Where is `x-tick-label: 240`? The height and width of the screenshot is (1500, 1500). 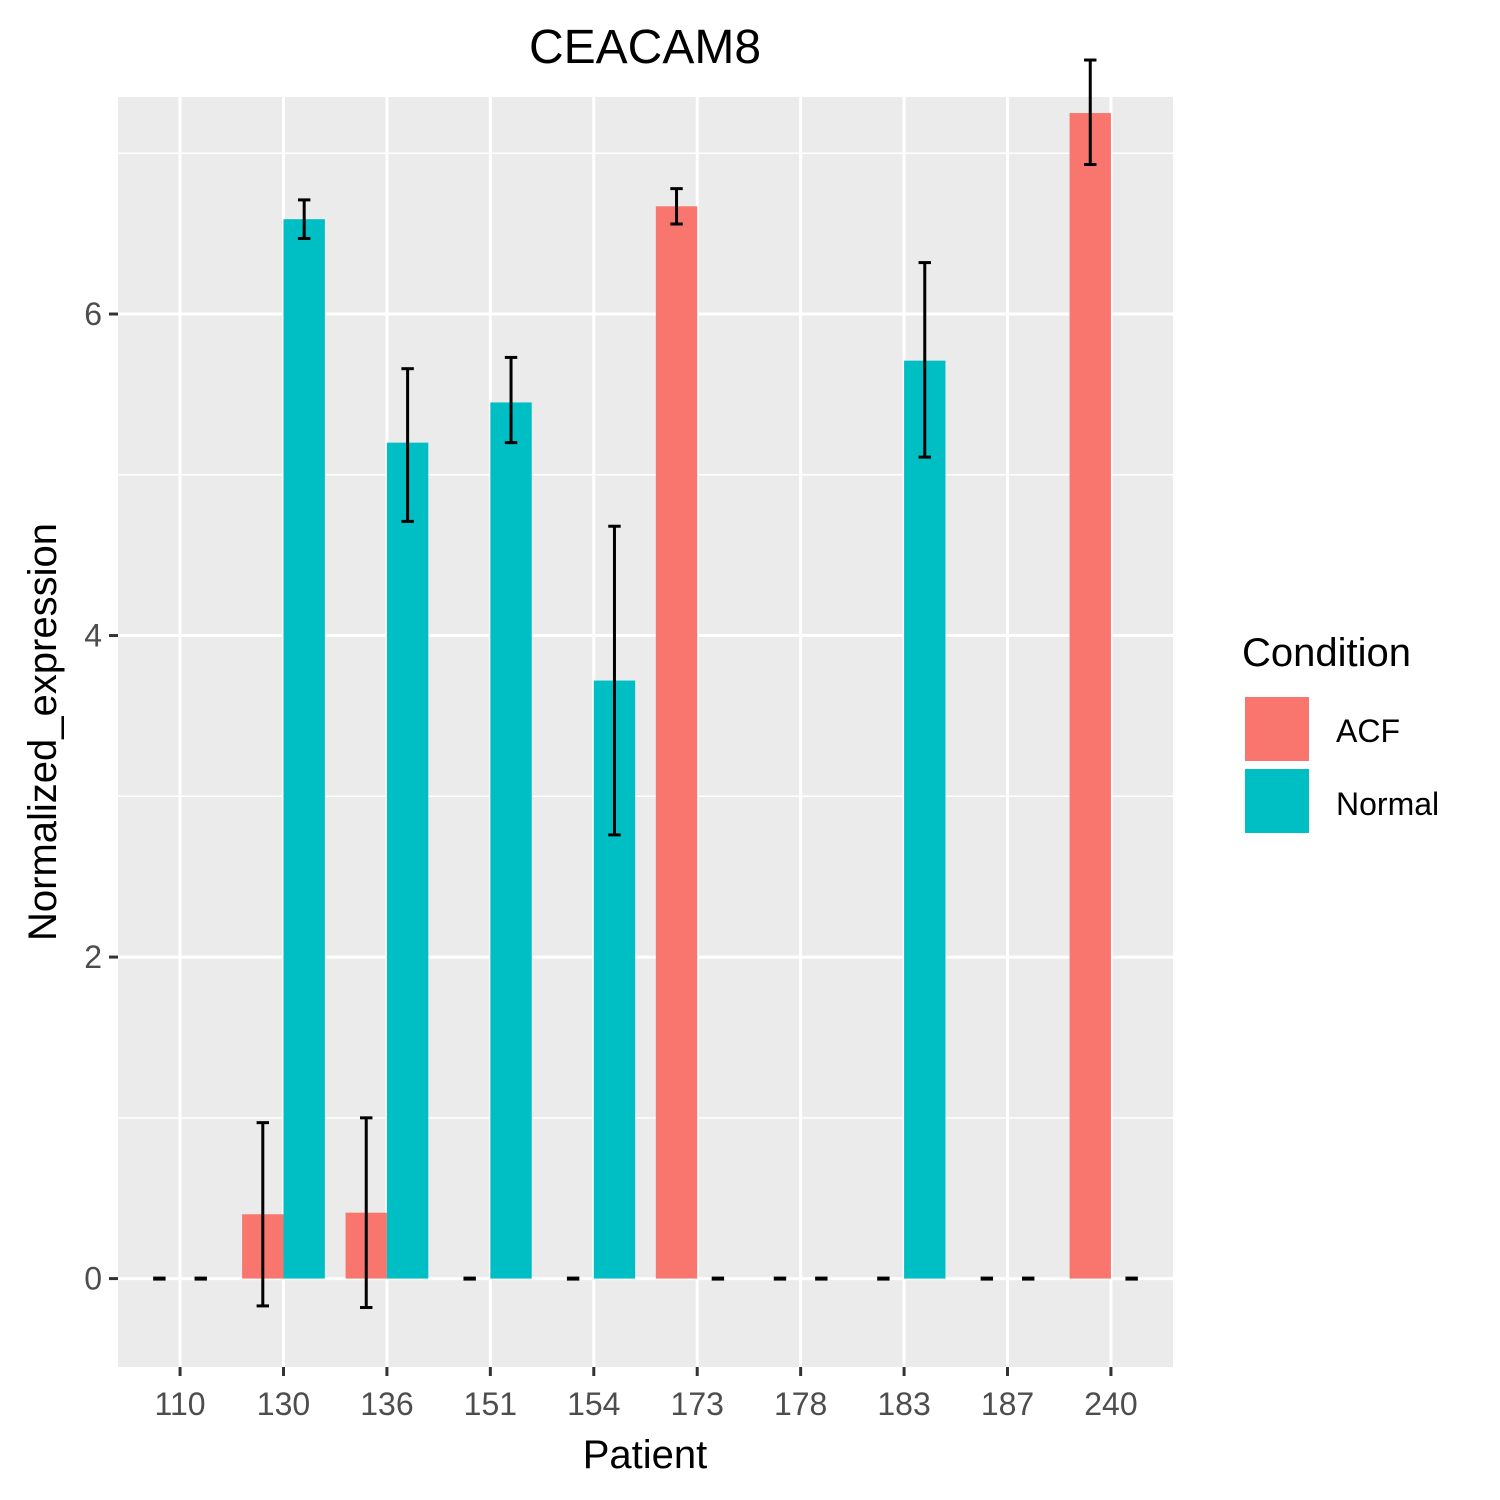 x-tick-label: 240 is located at coordinates (1110, 1404).